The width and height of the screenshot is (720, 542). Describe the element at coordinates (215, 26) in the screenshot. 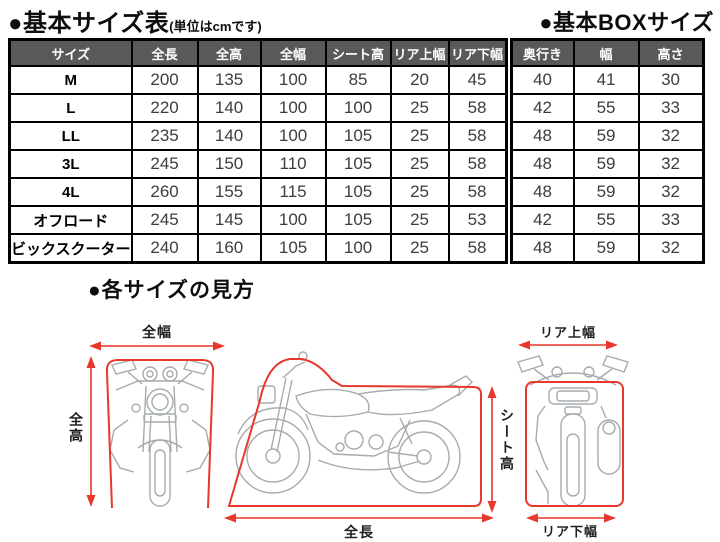

I see `page-title-unit-note: (単位はcmです)` at that location.